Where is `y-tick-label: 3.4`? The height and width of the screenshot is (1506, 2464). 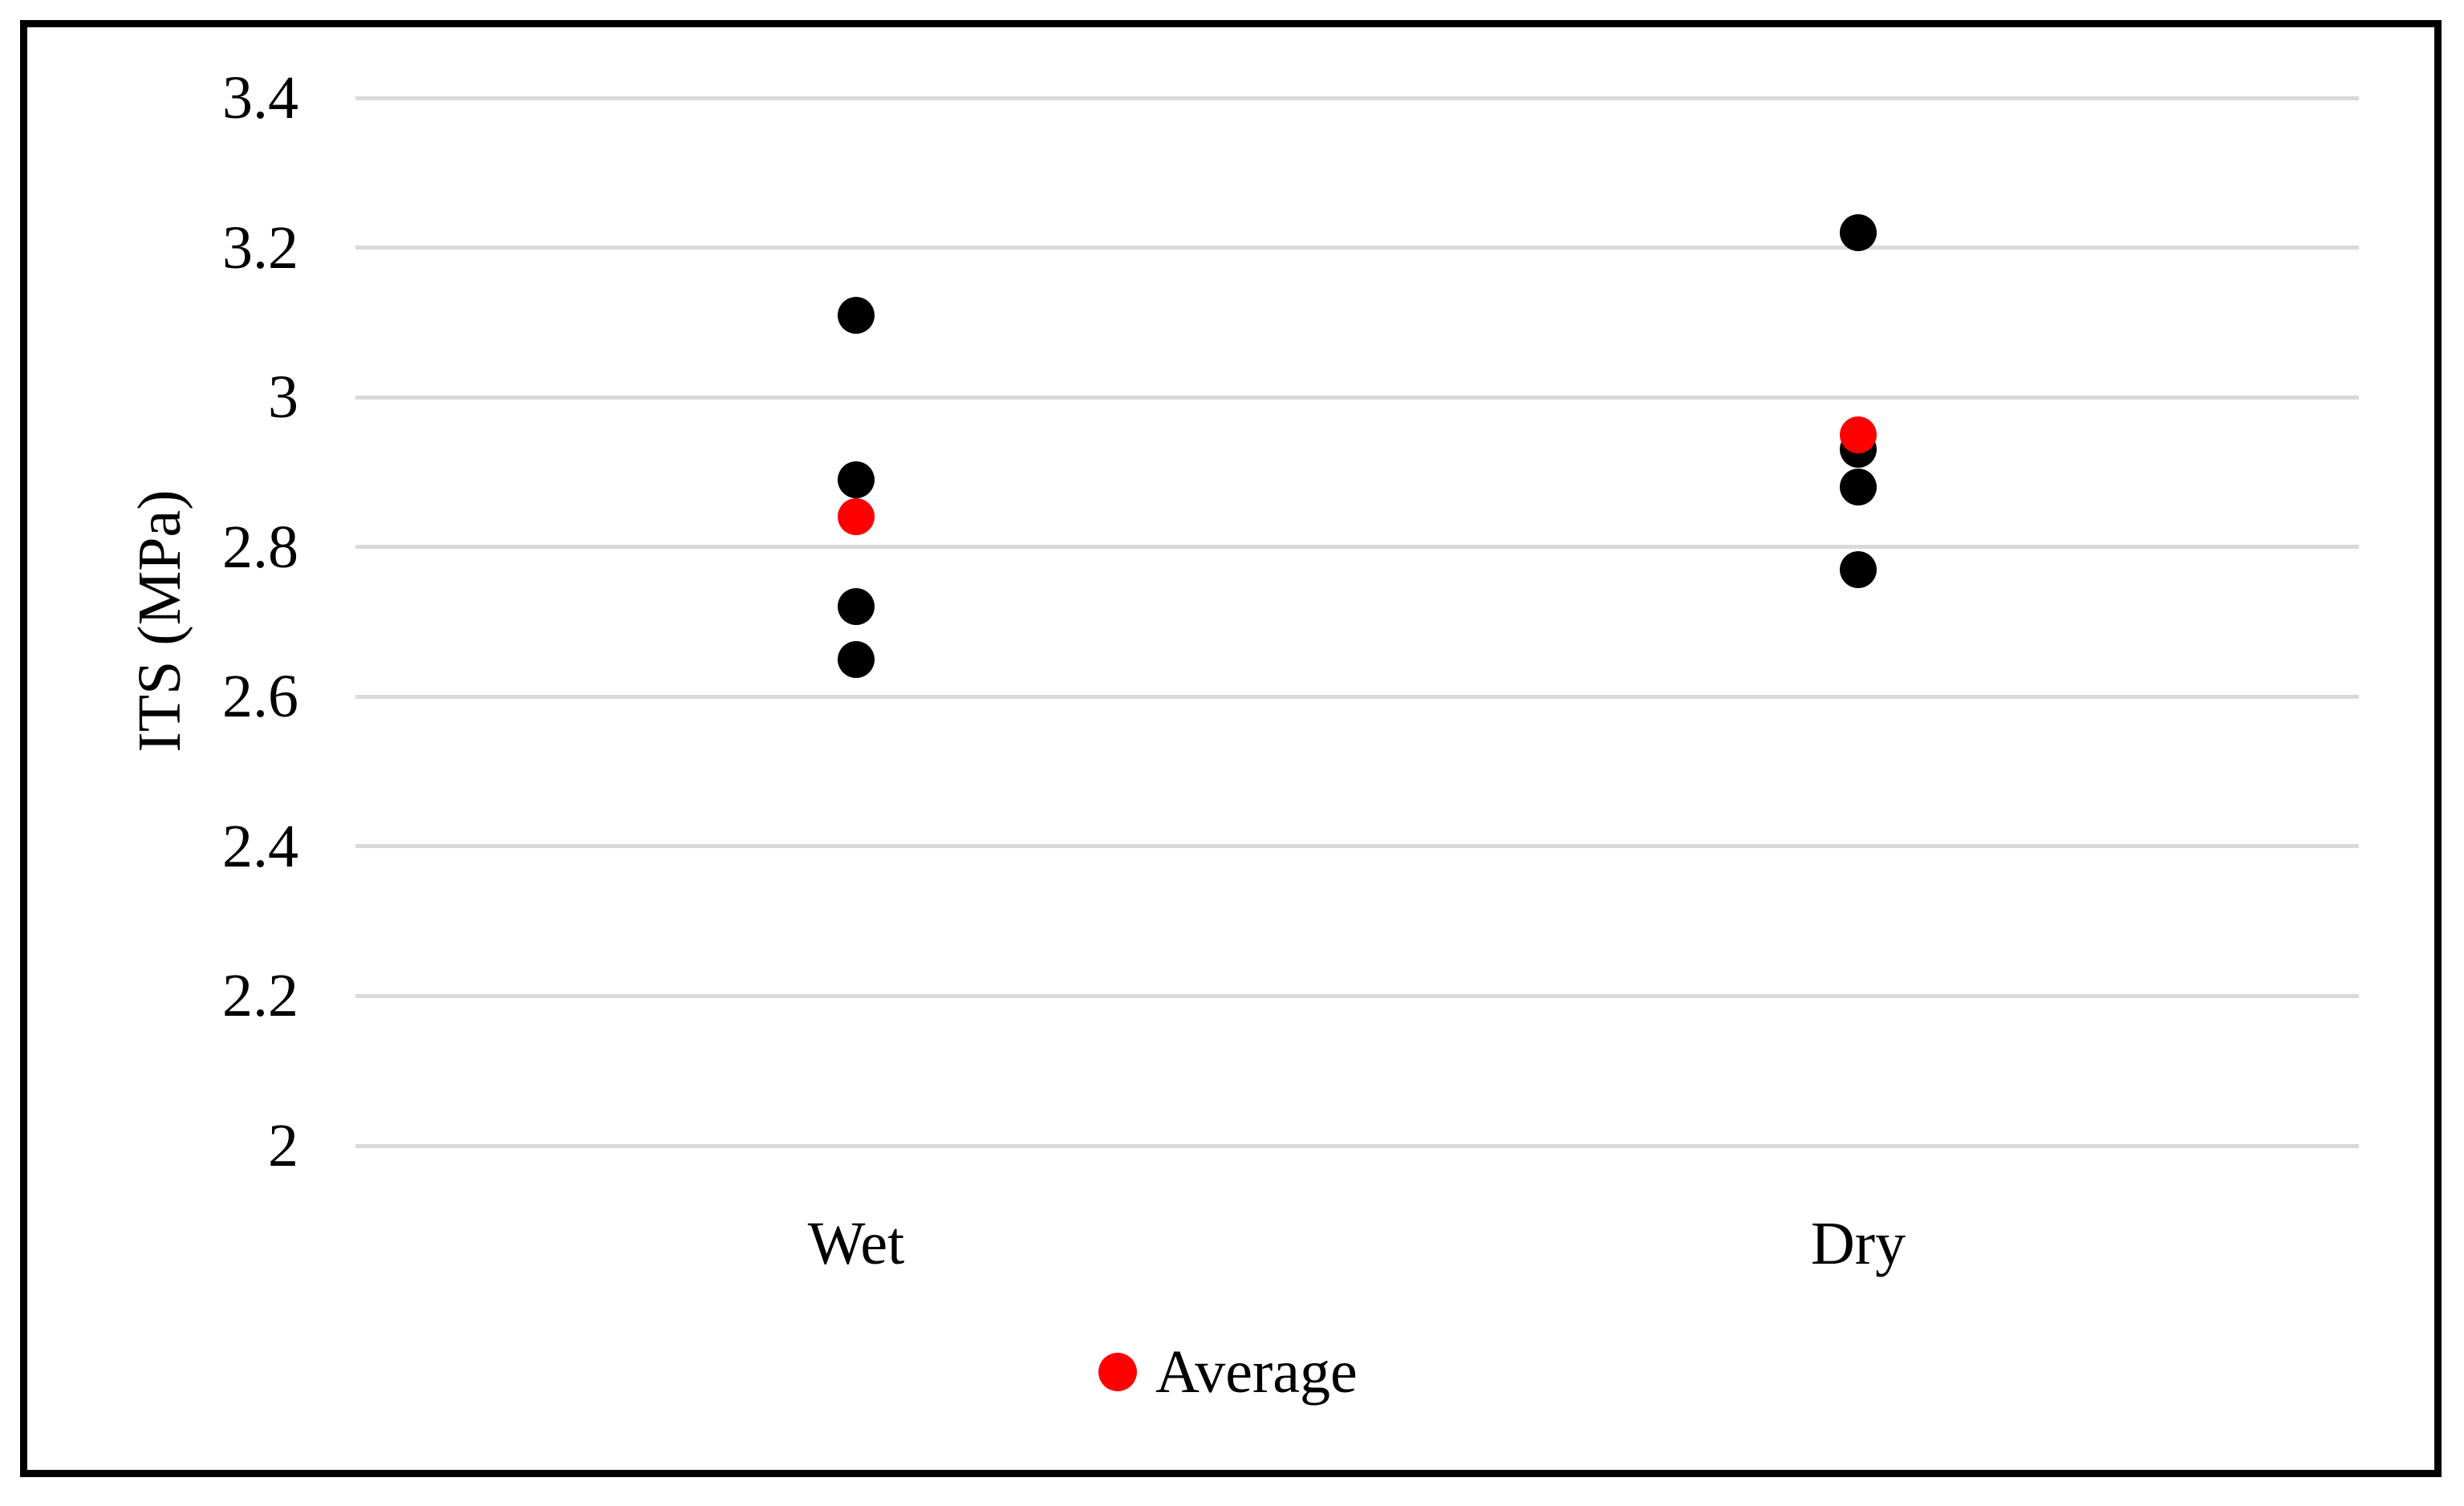
y-tick-label: 3.4 is located at coordinates (260, 98).